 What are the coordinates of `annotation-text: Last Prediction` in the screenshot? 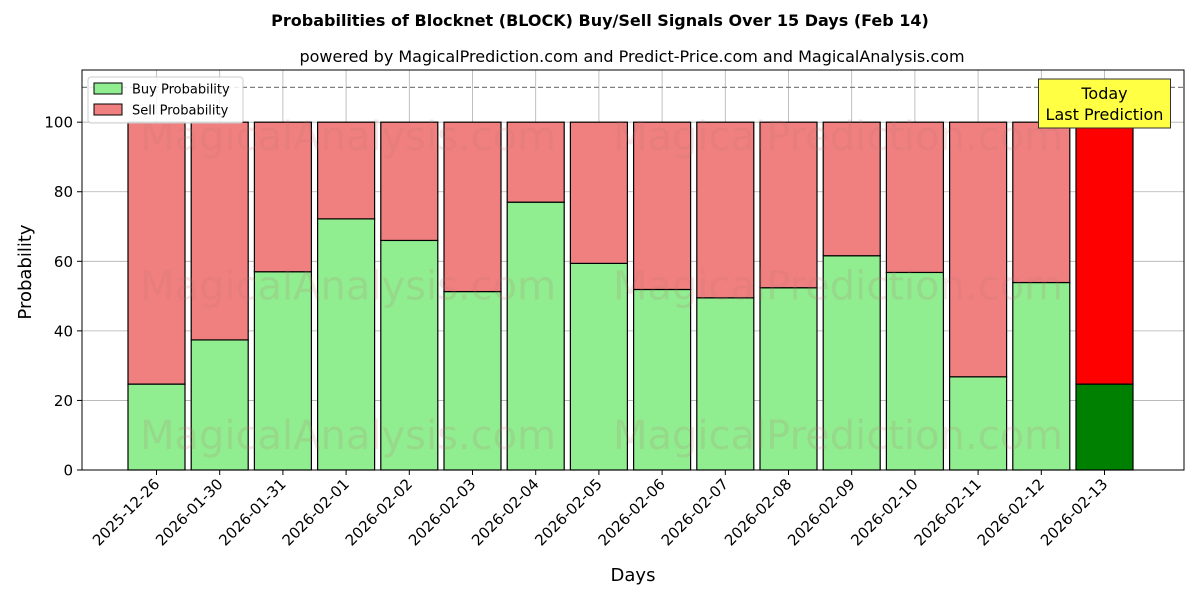 It's located at (1105, 114).